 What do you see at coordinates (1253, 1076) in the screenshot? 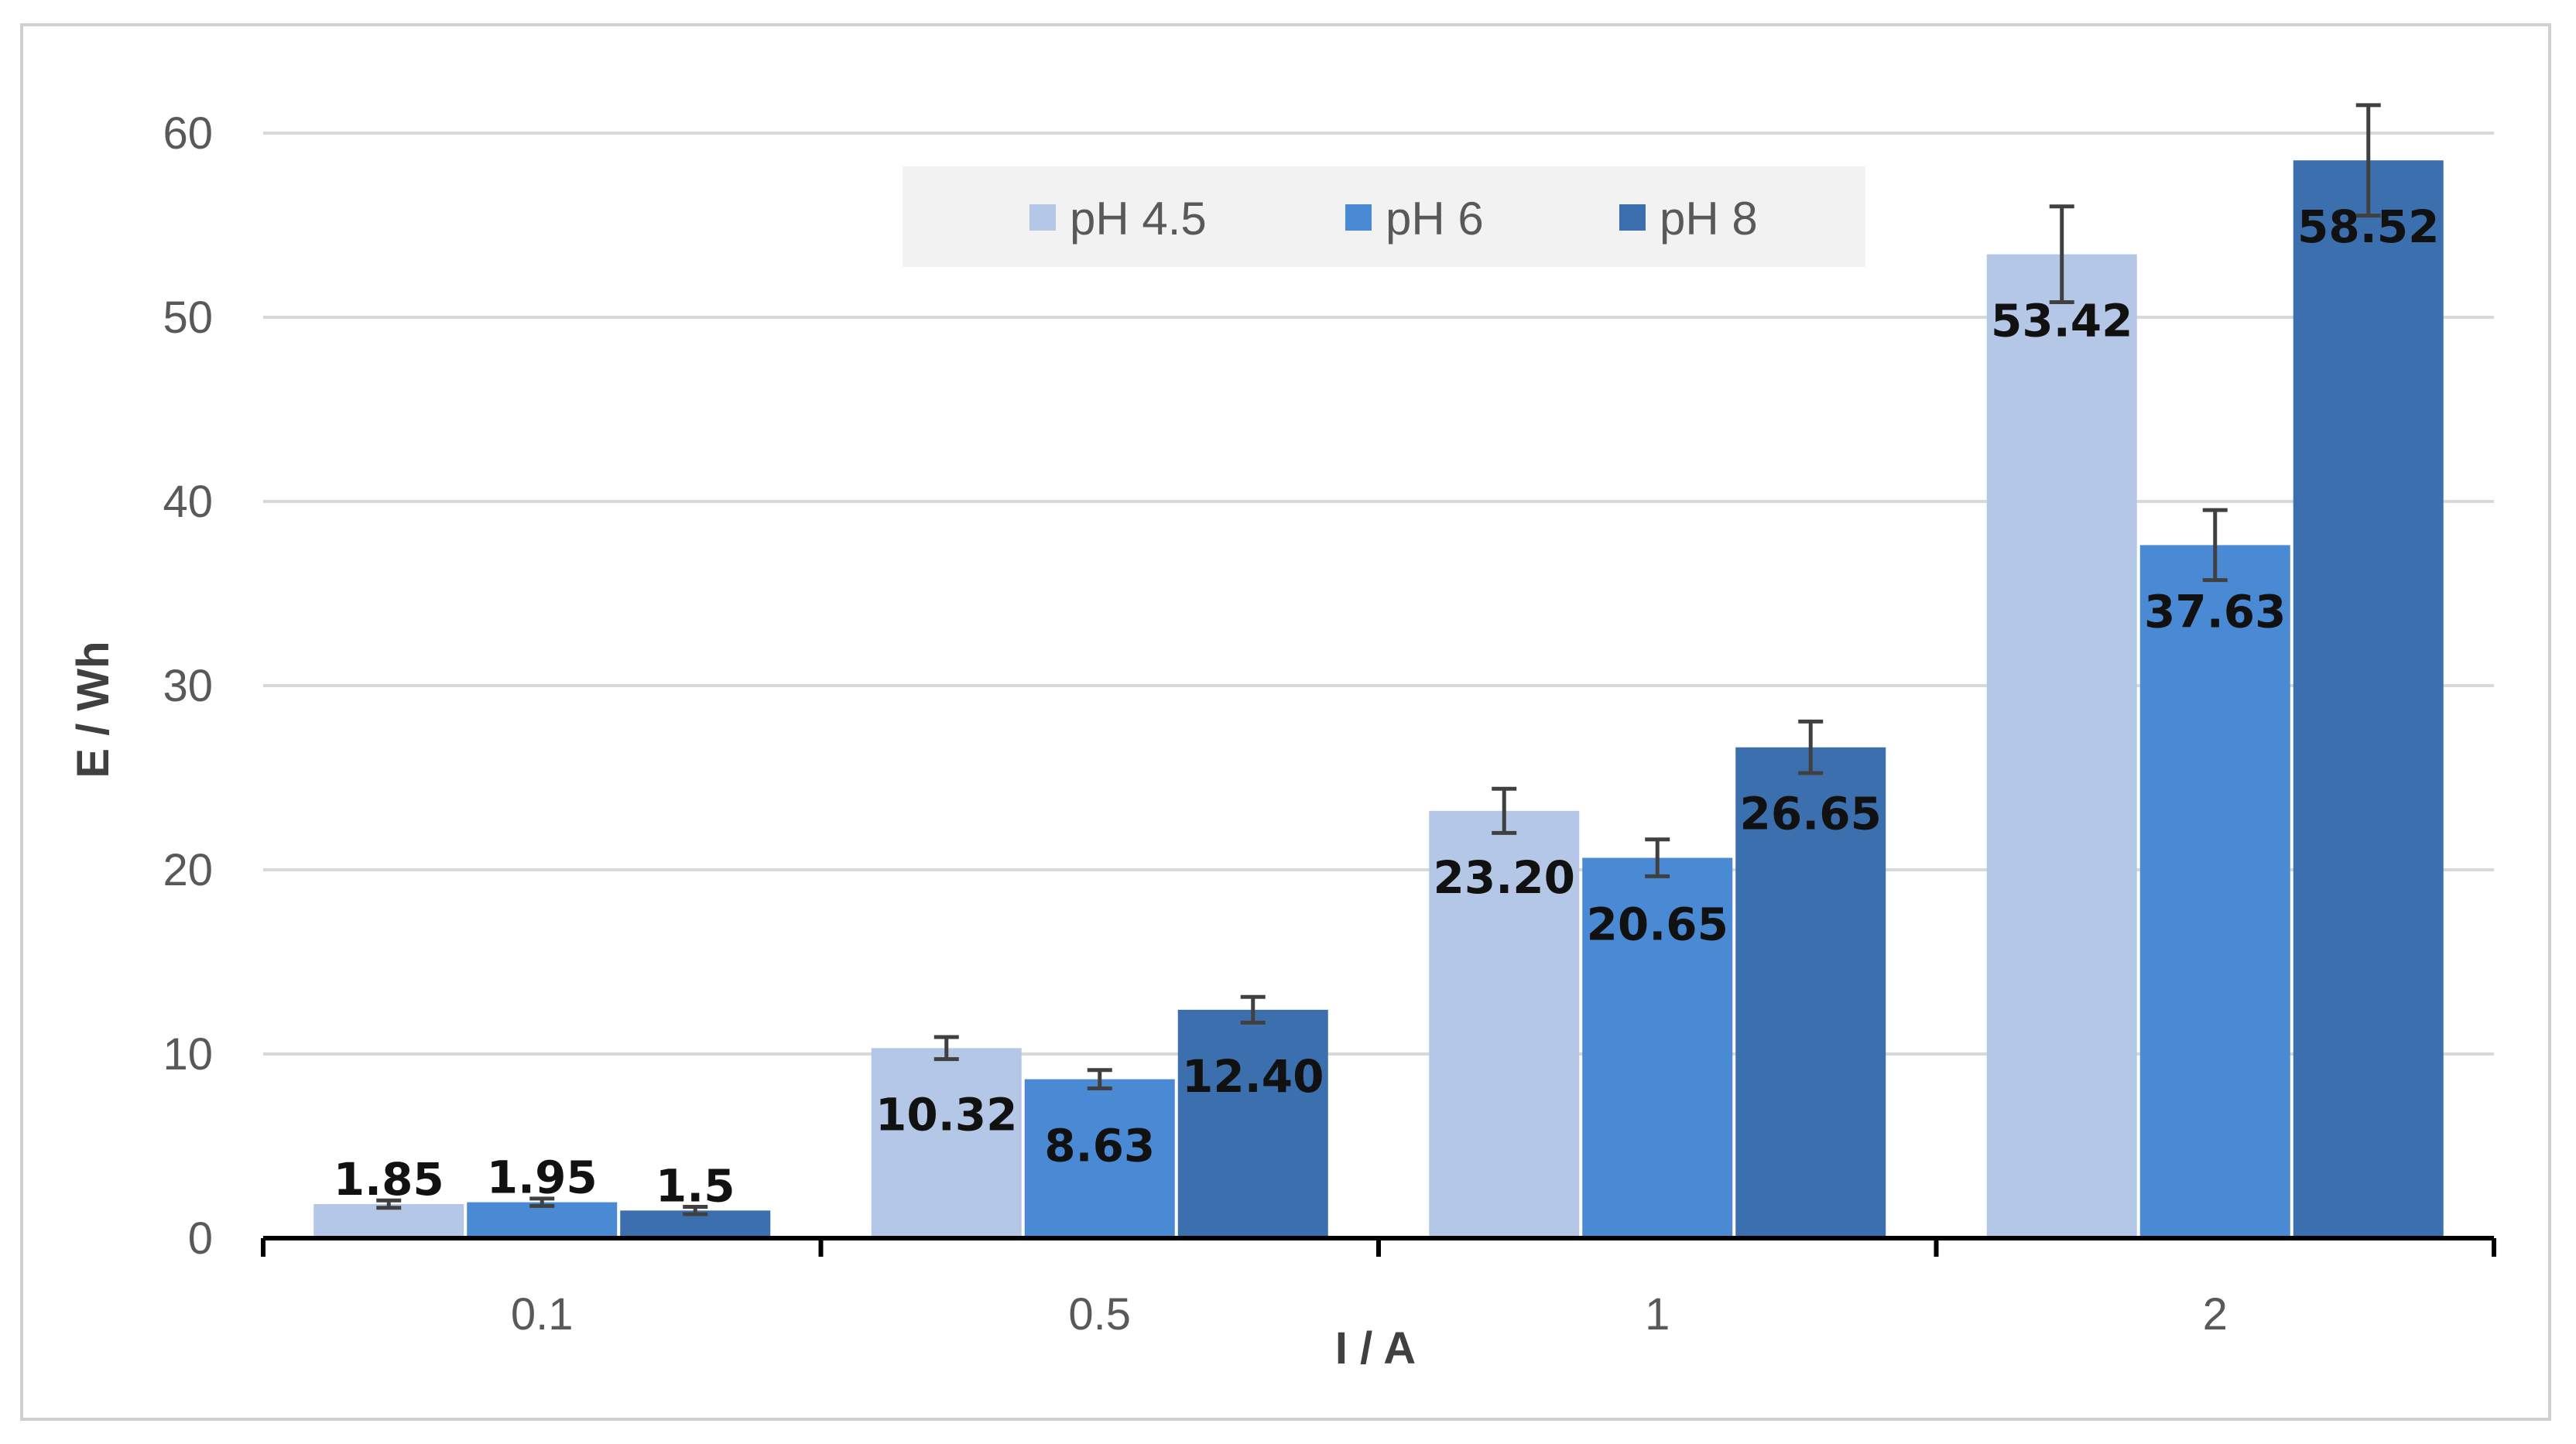
I see `data-label: 12.40` at bounding box center [1253, 1076].